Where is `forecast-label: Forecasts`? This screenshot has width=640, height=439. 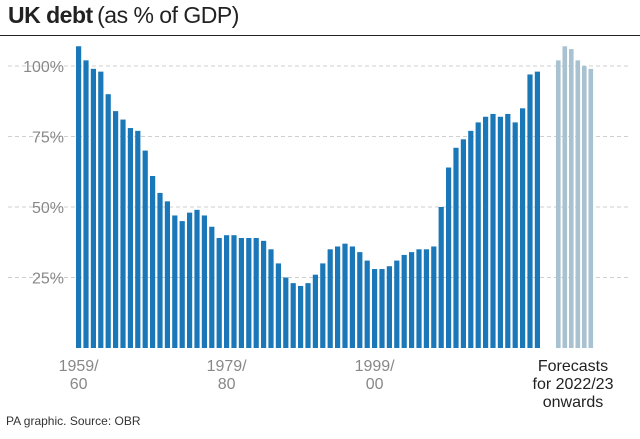
forecast-label: Forecasts is located at coordinates (573, 366).